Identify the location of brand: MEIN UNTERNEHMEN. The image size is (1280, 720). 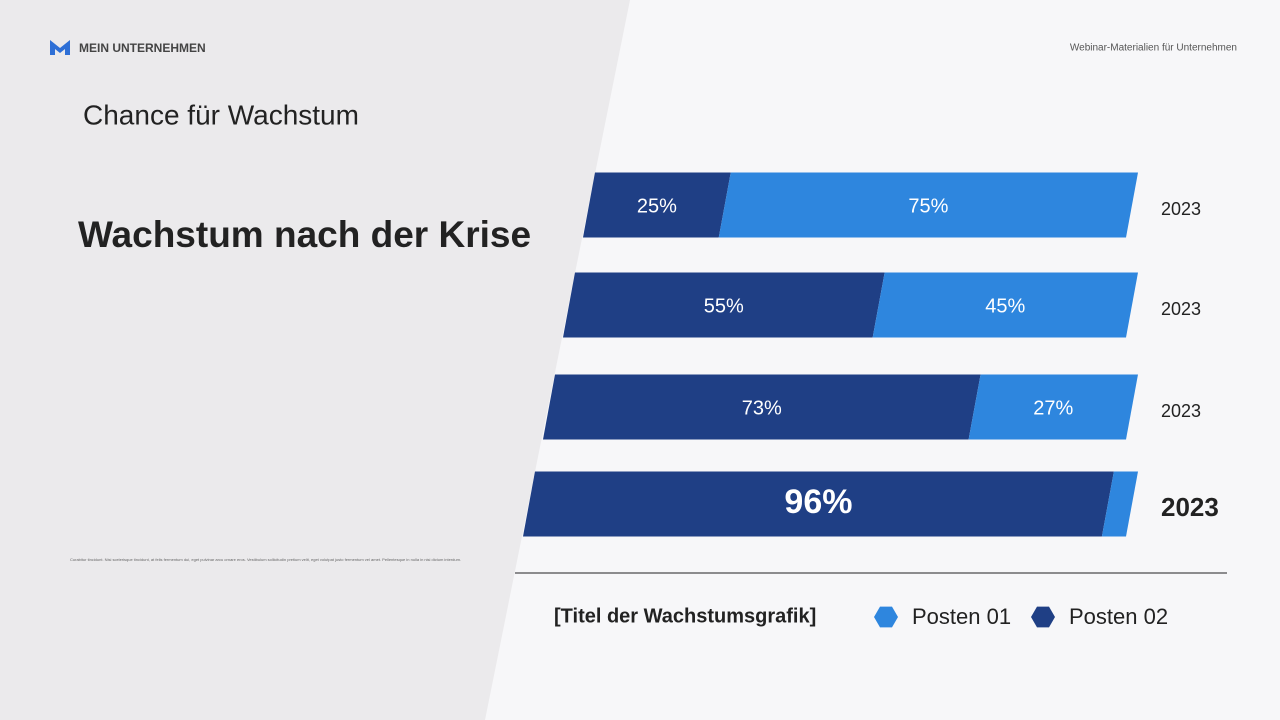
(142, 48).